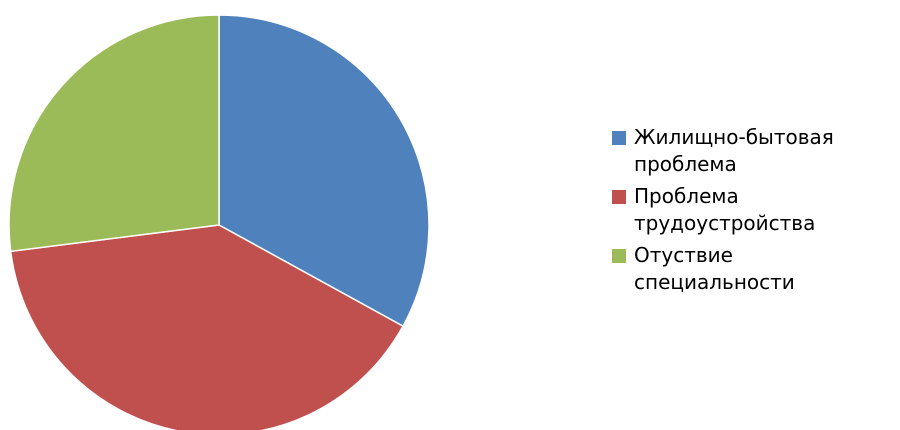 This screenshot has height=430, width=900. I want to click on legend-item: Проблема трудоустройства, so click(754, 210).